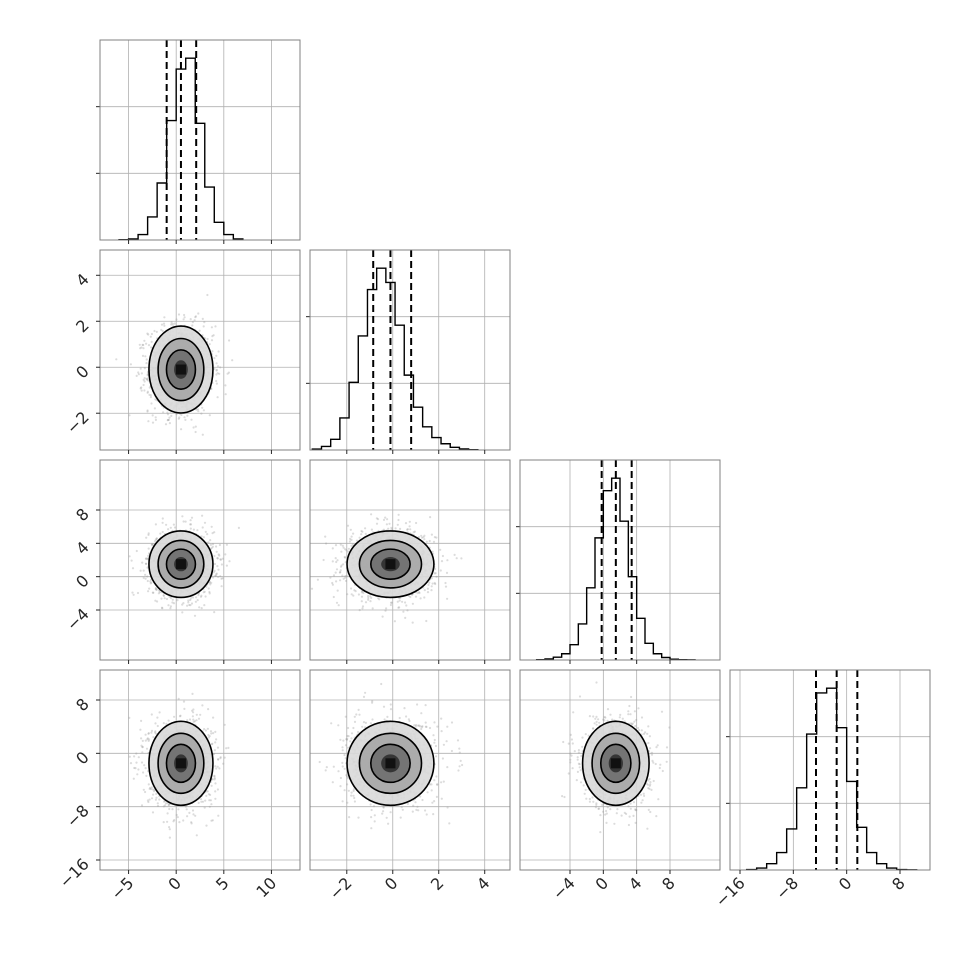 The width and height of the screenshot is (970, 970). I want to click on y-tick-label: 2, so click(82, 326).